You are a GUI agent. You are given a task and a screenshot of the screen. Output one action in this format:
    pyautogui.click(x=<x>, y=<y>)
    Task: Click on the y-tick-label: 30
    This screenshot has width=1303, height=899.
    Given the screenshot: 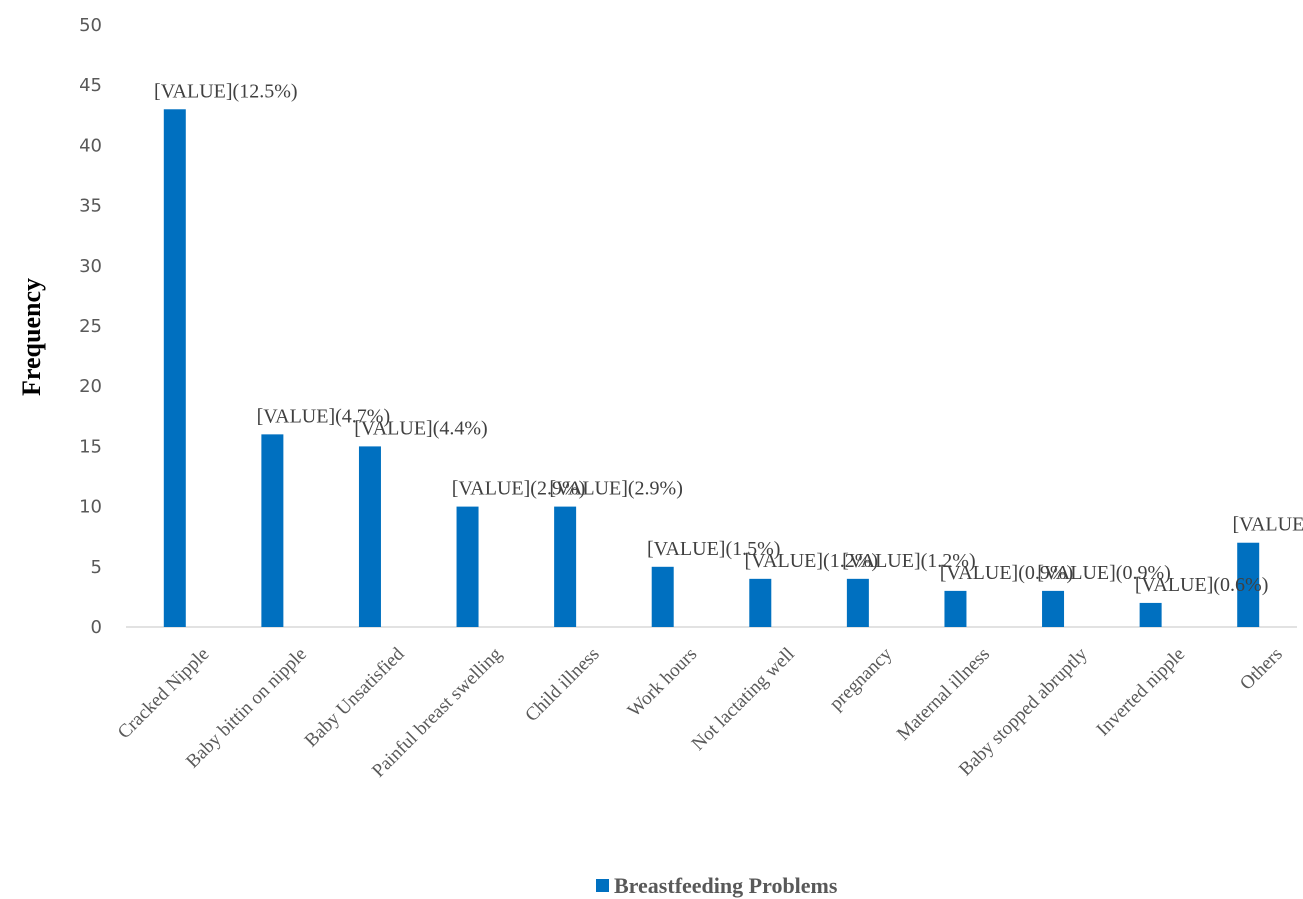 What is the action you would take?
    pyautogui.click(x=90, y=266)
    